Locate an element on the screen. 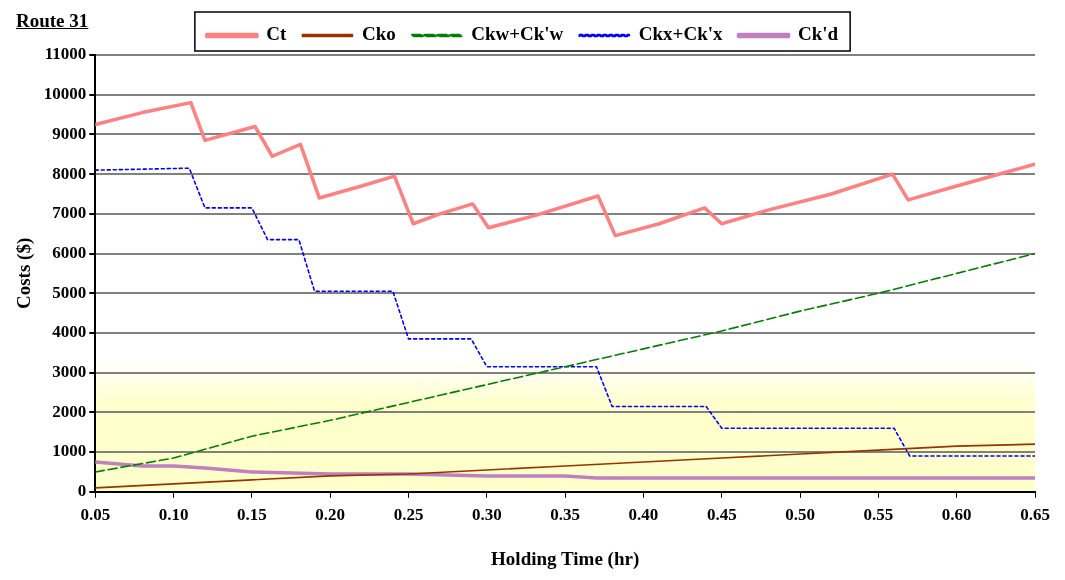 This screenshot has width=1065, height=580. y-tick-label: 9000 is located at coordinates (69, 133).